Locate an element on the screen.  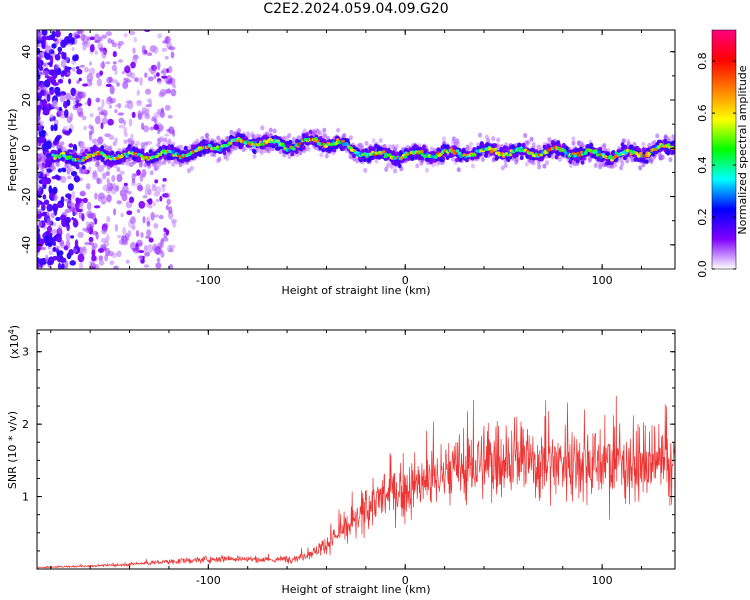
snr-xtick-label: 100 is located at coordinates (602, 580).